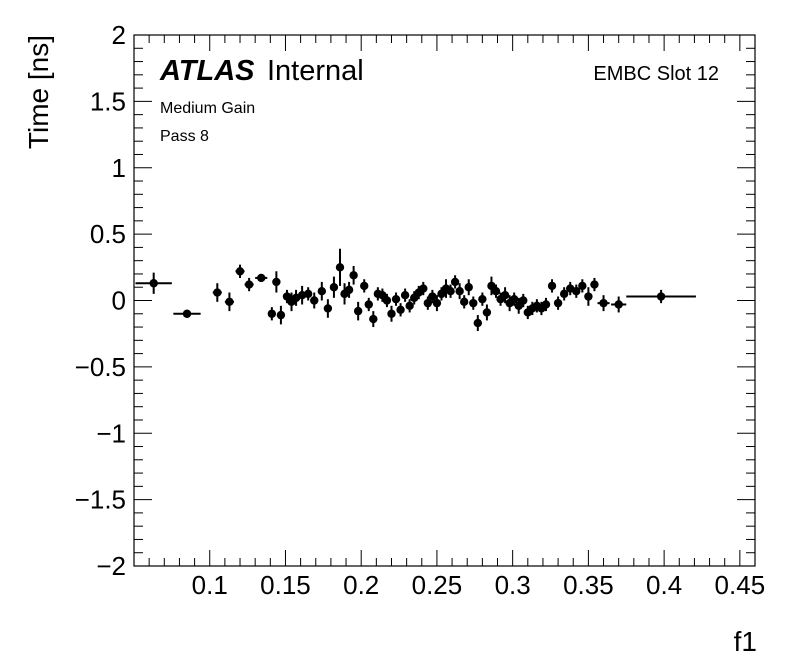  What do you see at coordinates (100, 500) in the screenshot?
I see `y-tick-label: −1.5` at bounding box center [100, 500].